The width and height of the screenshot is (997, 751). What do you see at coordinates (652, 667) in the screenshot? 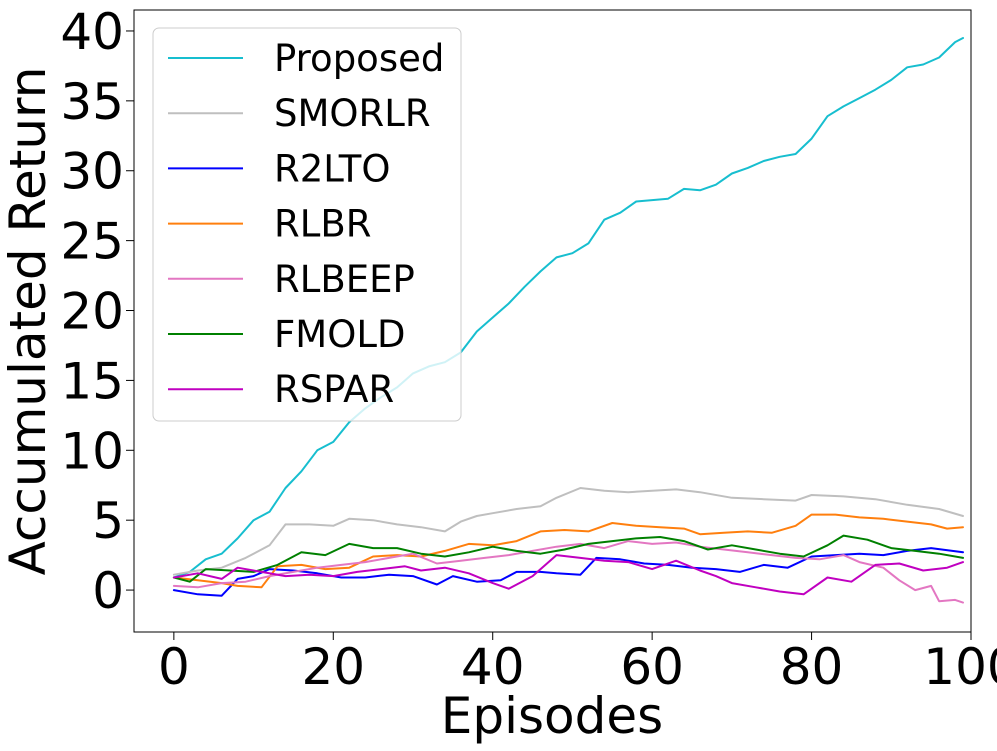
I see `x-tick-label: 60` at bounding box center [652, 667].